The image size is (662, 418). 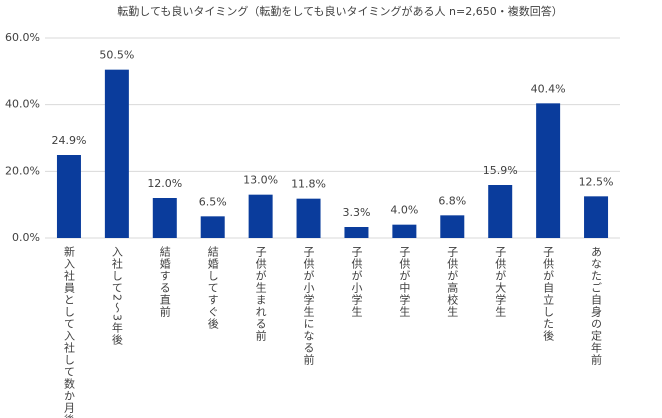 What do you see at coordinates (26, 237) in the screenshot?
I see `y-tick-label: 0.0%` at bounding box center [26, 237].